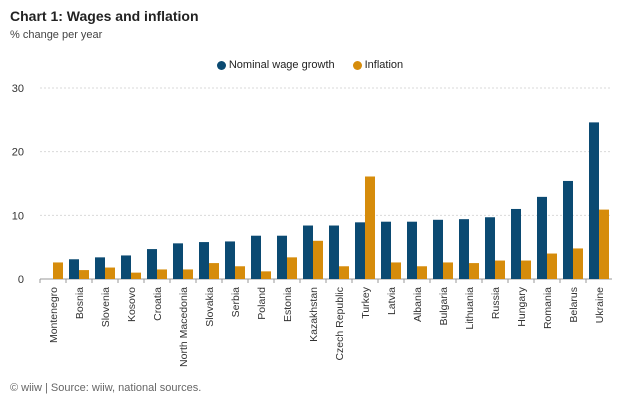 Image resolution: width=620 pixels, height=400 pixels. What do you see at coordinates (104, 16) in the screenshot?
I see `chart-title: Chart 1: Wages and inflation` at bounding box center [104, 16].